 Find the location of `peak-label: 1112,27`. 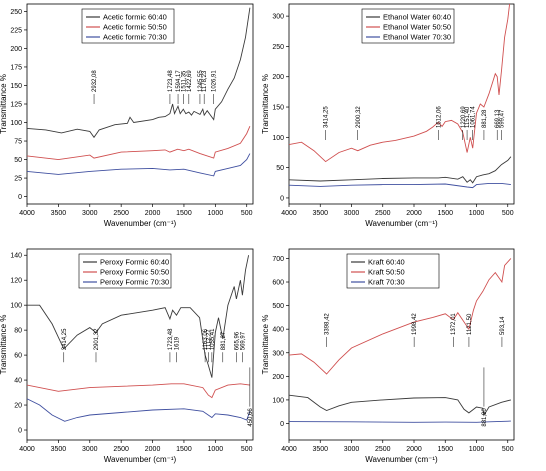

peak-label: 1112,27 is located at coordinates (209, 339).